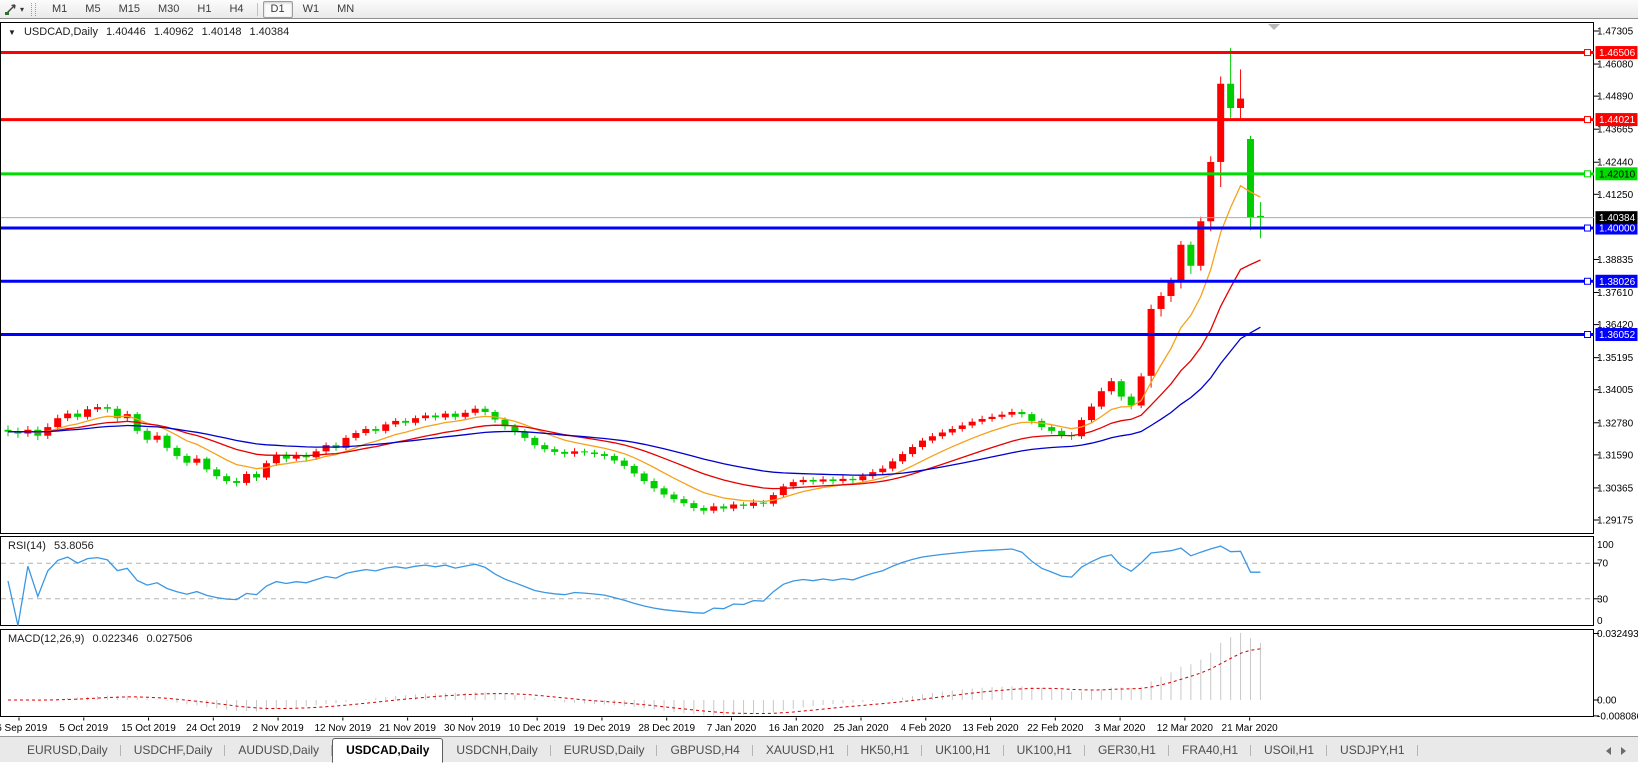 This screenshot has height=763, width=1638. Describe the element at coordinates (1615, 32) in the screenshot. I see `price-tick-label: 1.47305` at that location.